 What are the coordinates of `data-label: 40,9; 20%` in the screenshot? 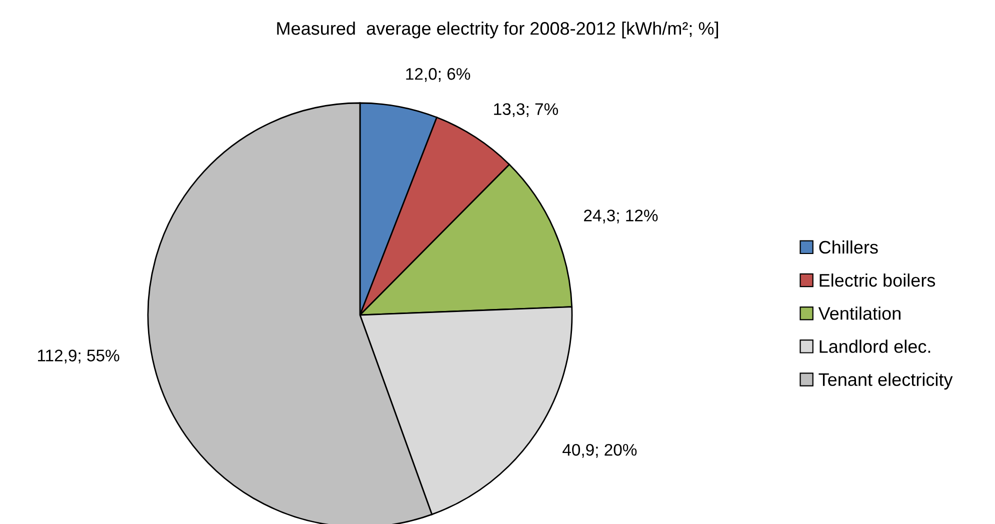 It's located at (599, 451).